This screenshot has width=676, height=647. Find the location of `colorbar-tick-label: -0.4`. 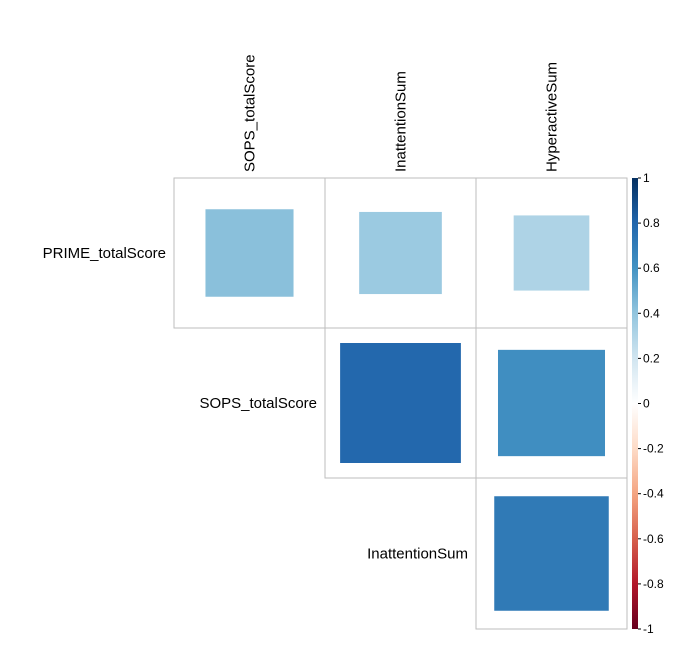

colorbar-tick-label: -0.4 is located at coordinates (653, 494).